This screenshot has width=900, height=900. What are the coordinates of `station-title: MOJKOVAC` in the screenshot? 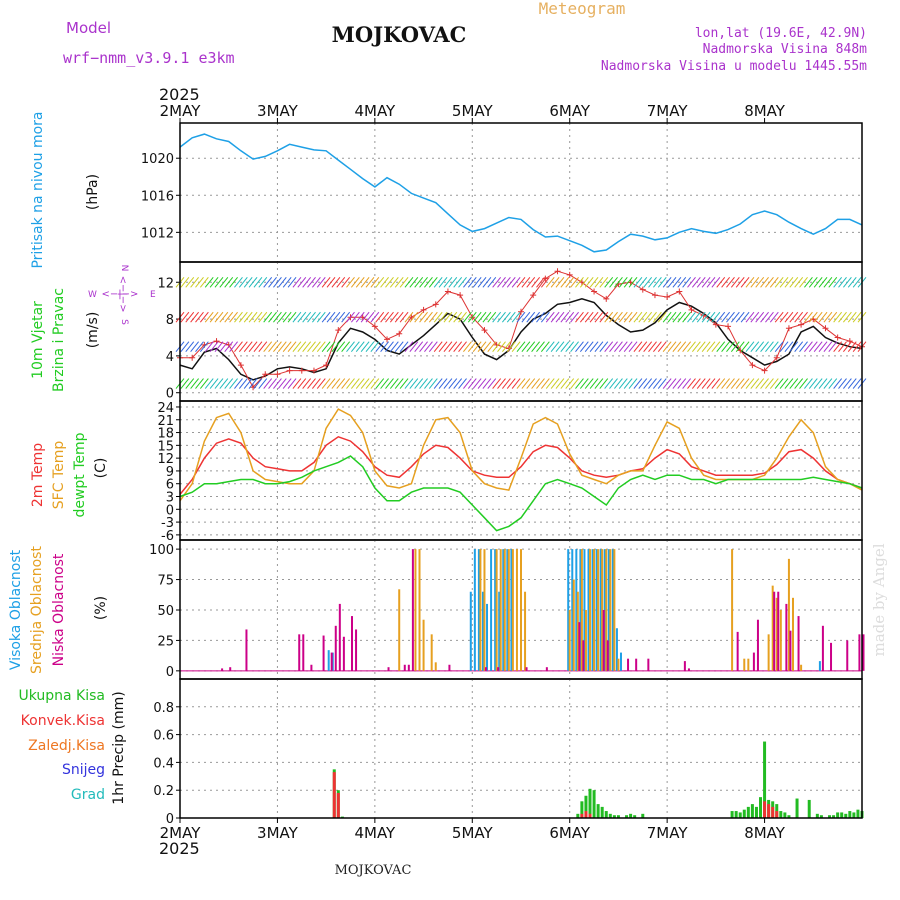 It's located at (399, 34).